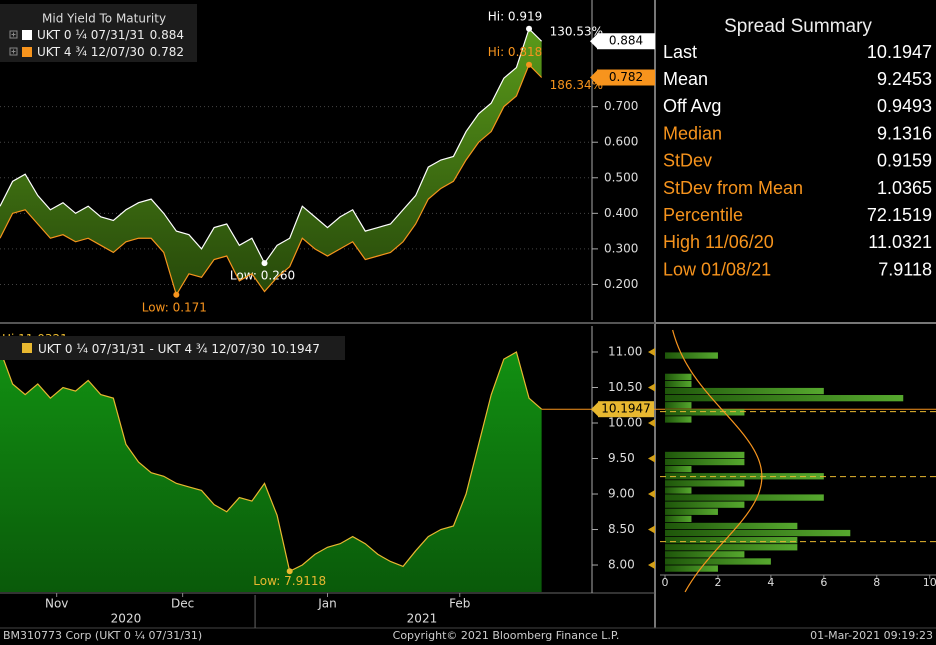 This screenshot has width=936, height=645. I want to click on summary-label: StDev from Mean, so click(733, 188).